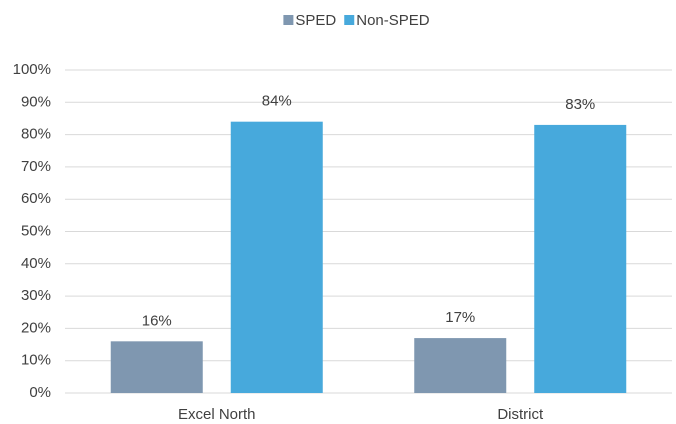 The width and height of the screenshot is (676, 424). I want to click on legend-label: Non-SPED, so click(393, 20).